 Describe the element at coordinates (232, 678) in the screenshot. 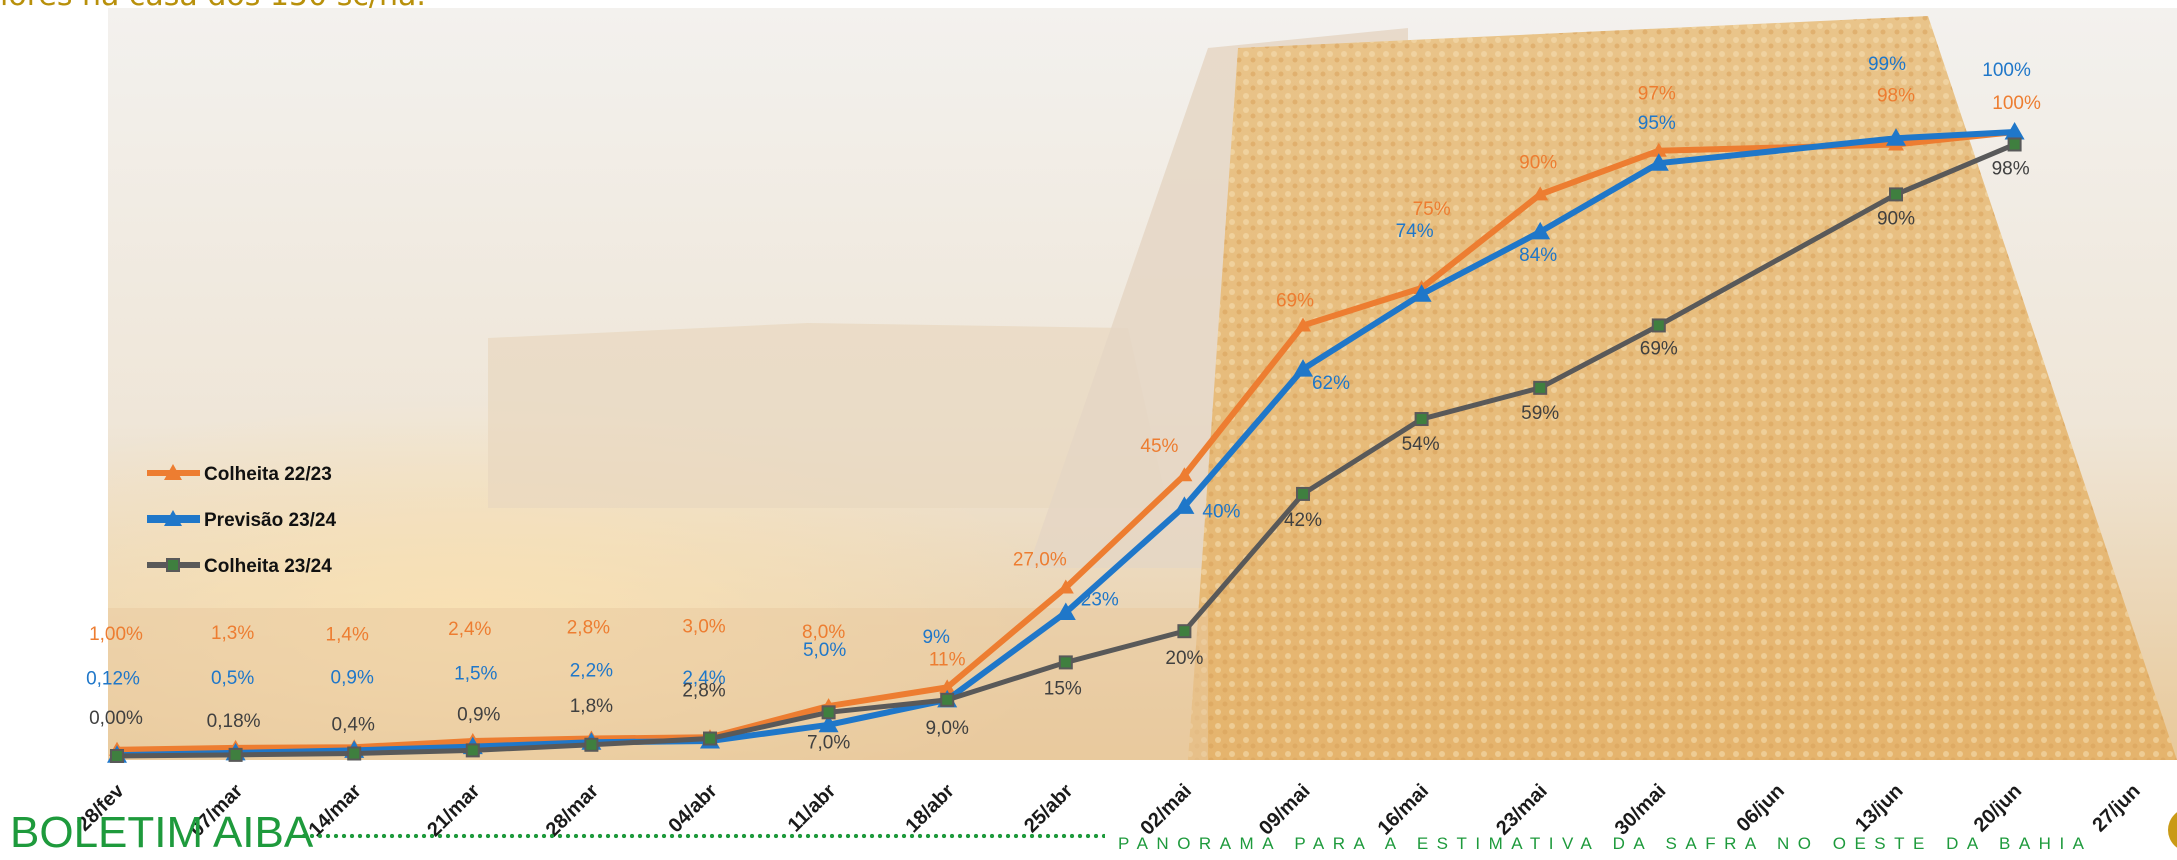

I see `data-label: 0,5%` at that location.